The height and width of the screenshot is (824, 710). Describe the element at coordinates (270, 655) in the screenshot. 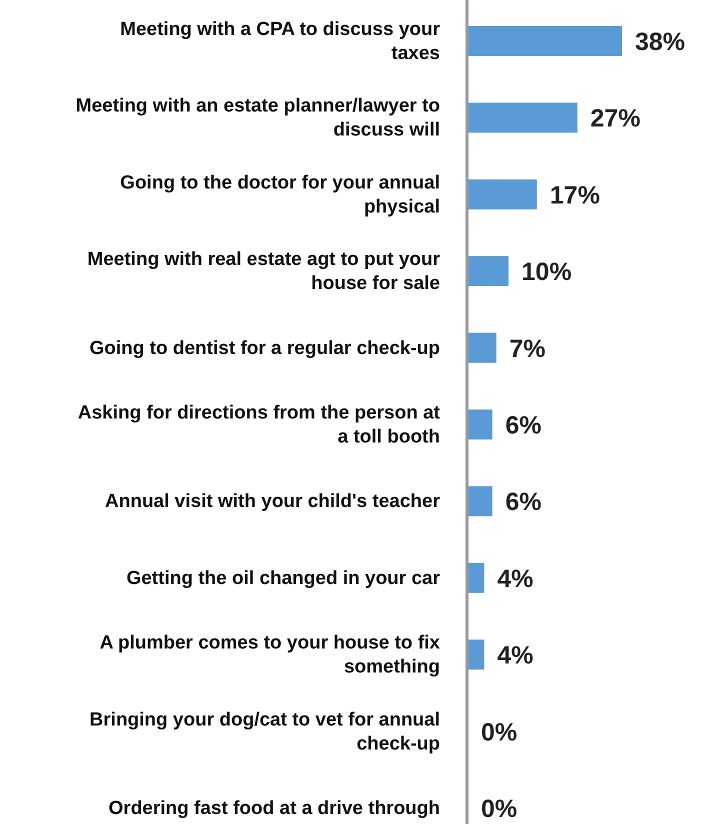

I see `y-tick-label: A plumber comes to your house to fix something` at that location.